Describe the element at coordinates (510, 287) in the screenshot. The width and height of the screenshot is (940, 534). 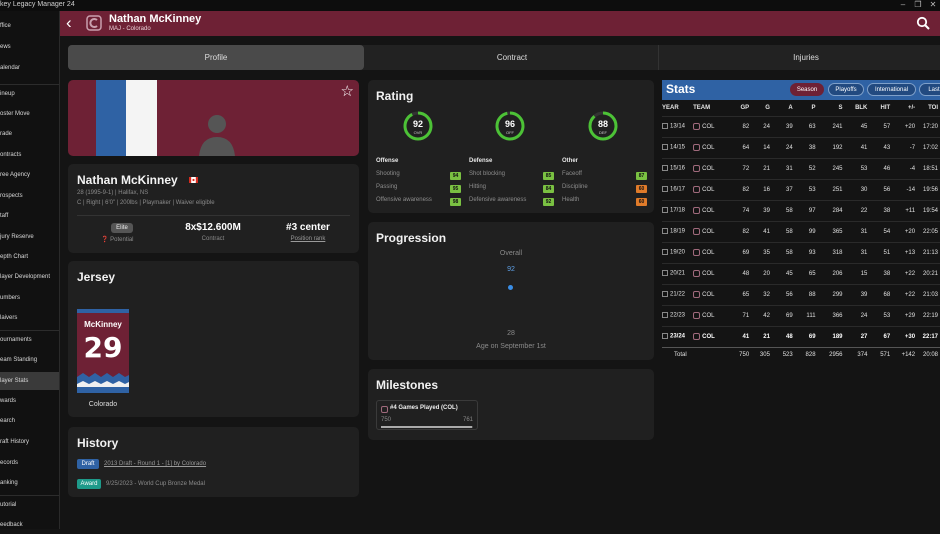
I see `progression-point` at that location.